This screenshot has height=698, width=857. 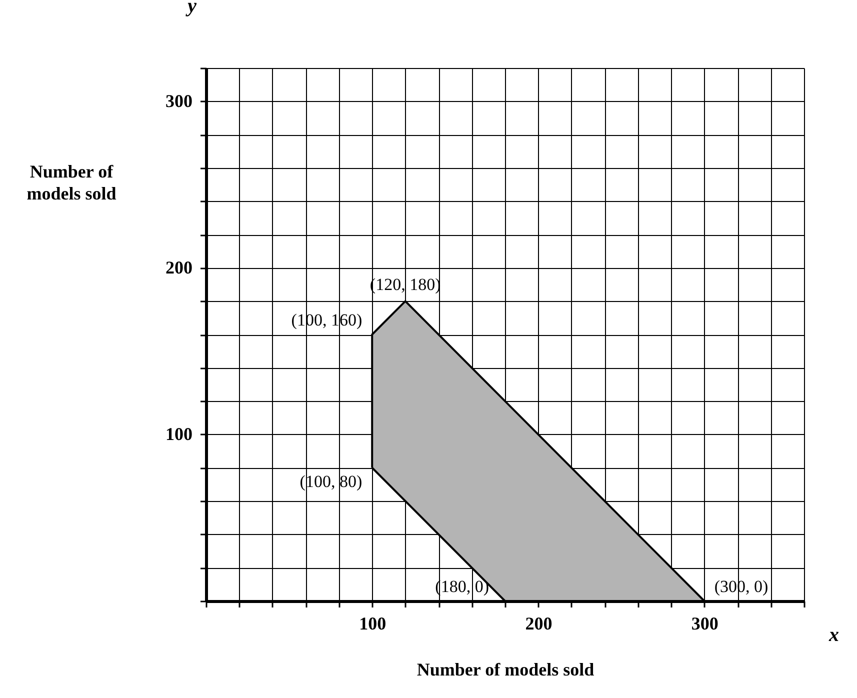 What do you see at coordinates (505, 670) in the screenshot?
I see `x-axis-title: Number of models sold` at bounding box center [505, 670].